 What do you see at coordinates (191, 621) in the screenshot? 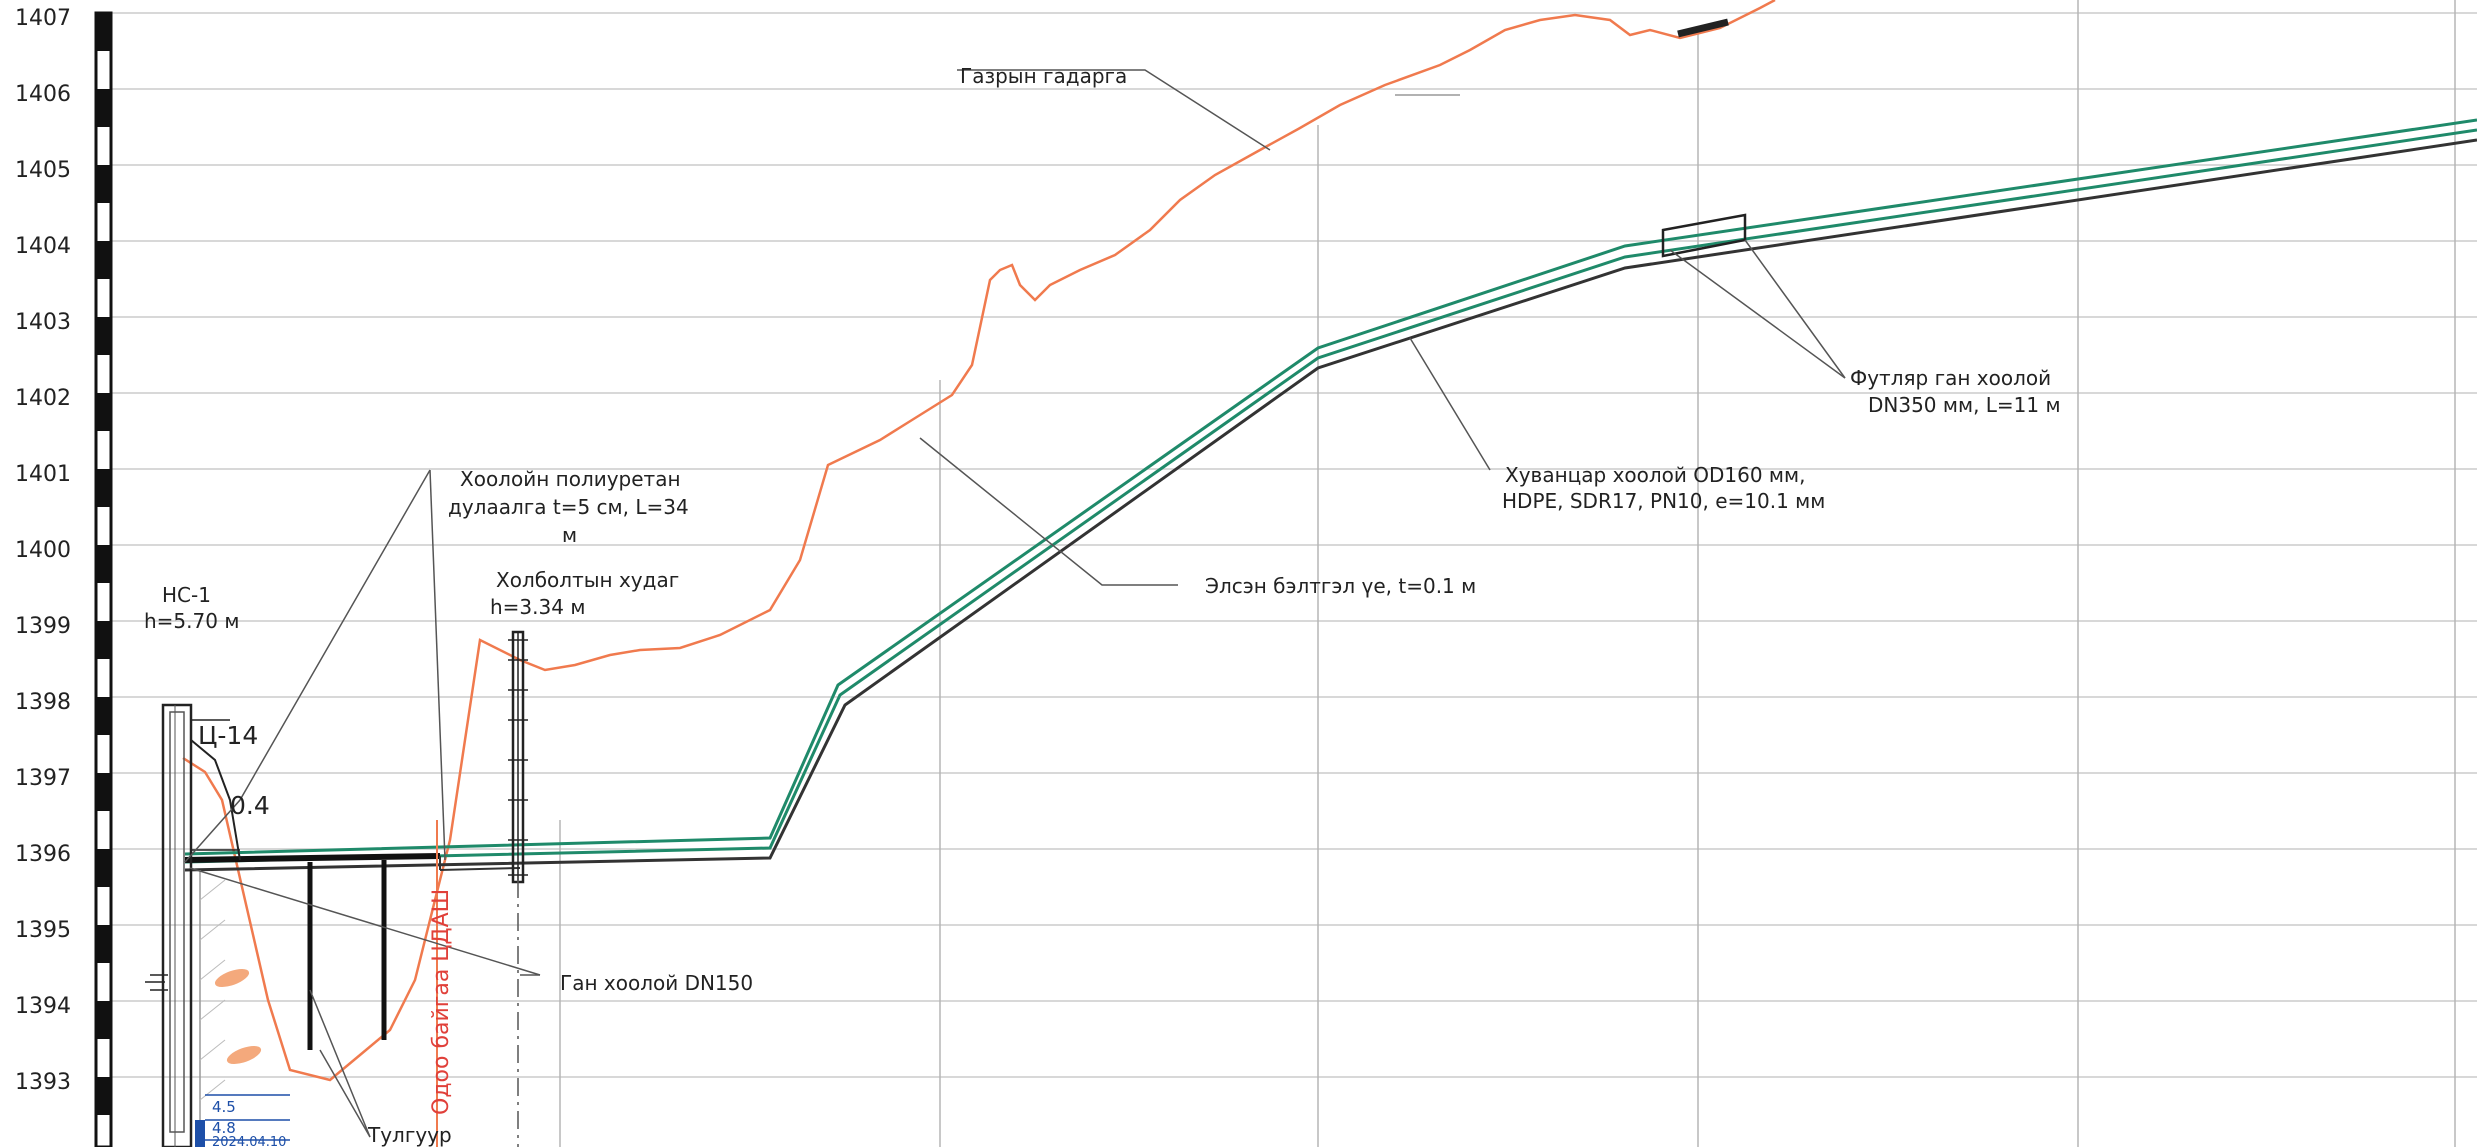
I see `station-label: h=5.70 м` at bounding box center [191, 621].